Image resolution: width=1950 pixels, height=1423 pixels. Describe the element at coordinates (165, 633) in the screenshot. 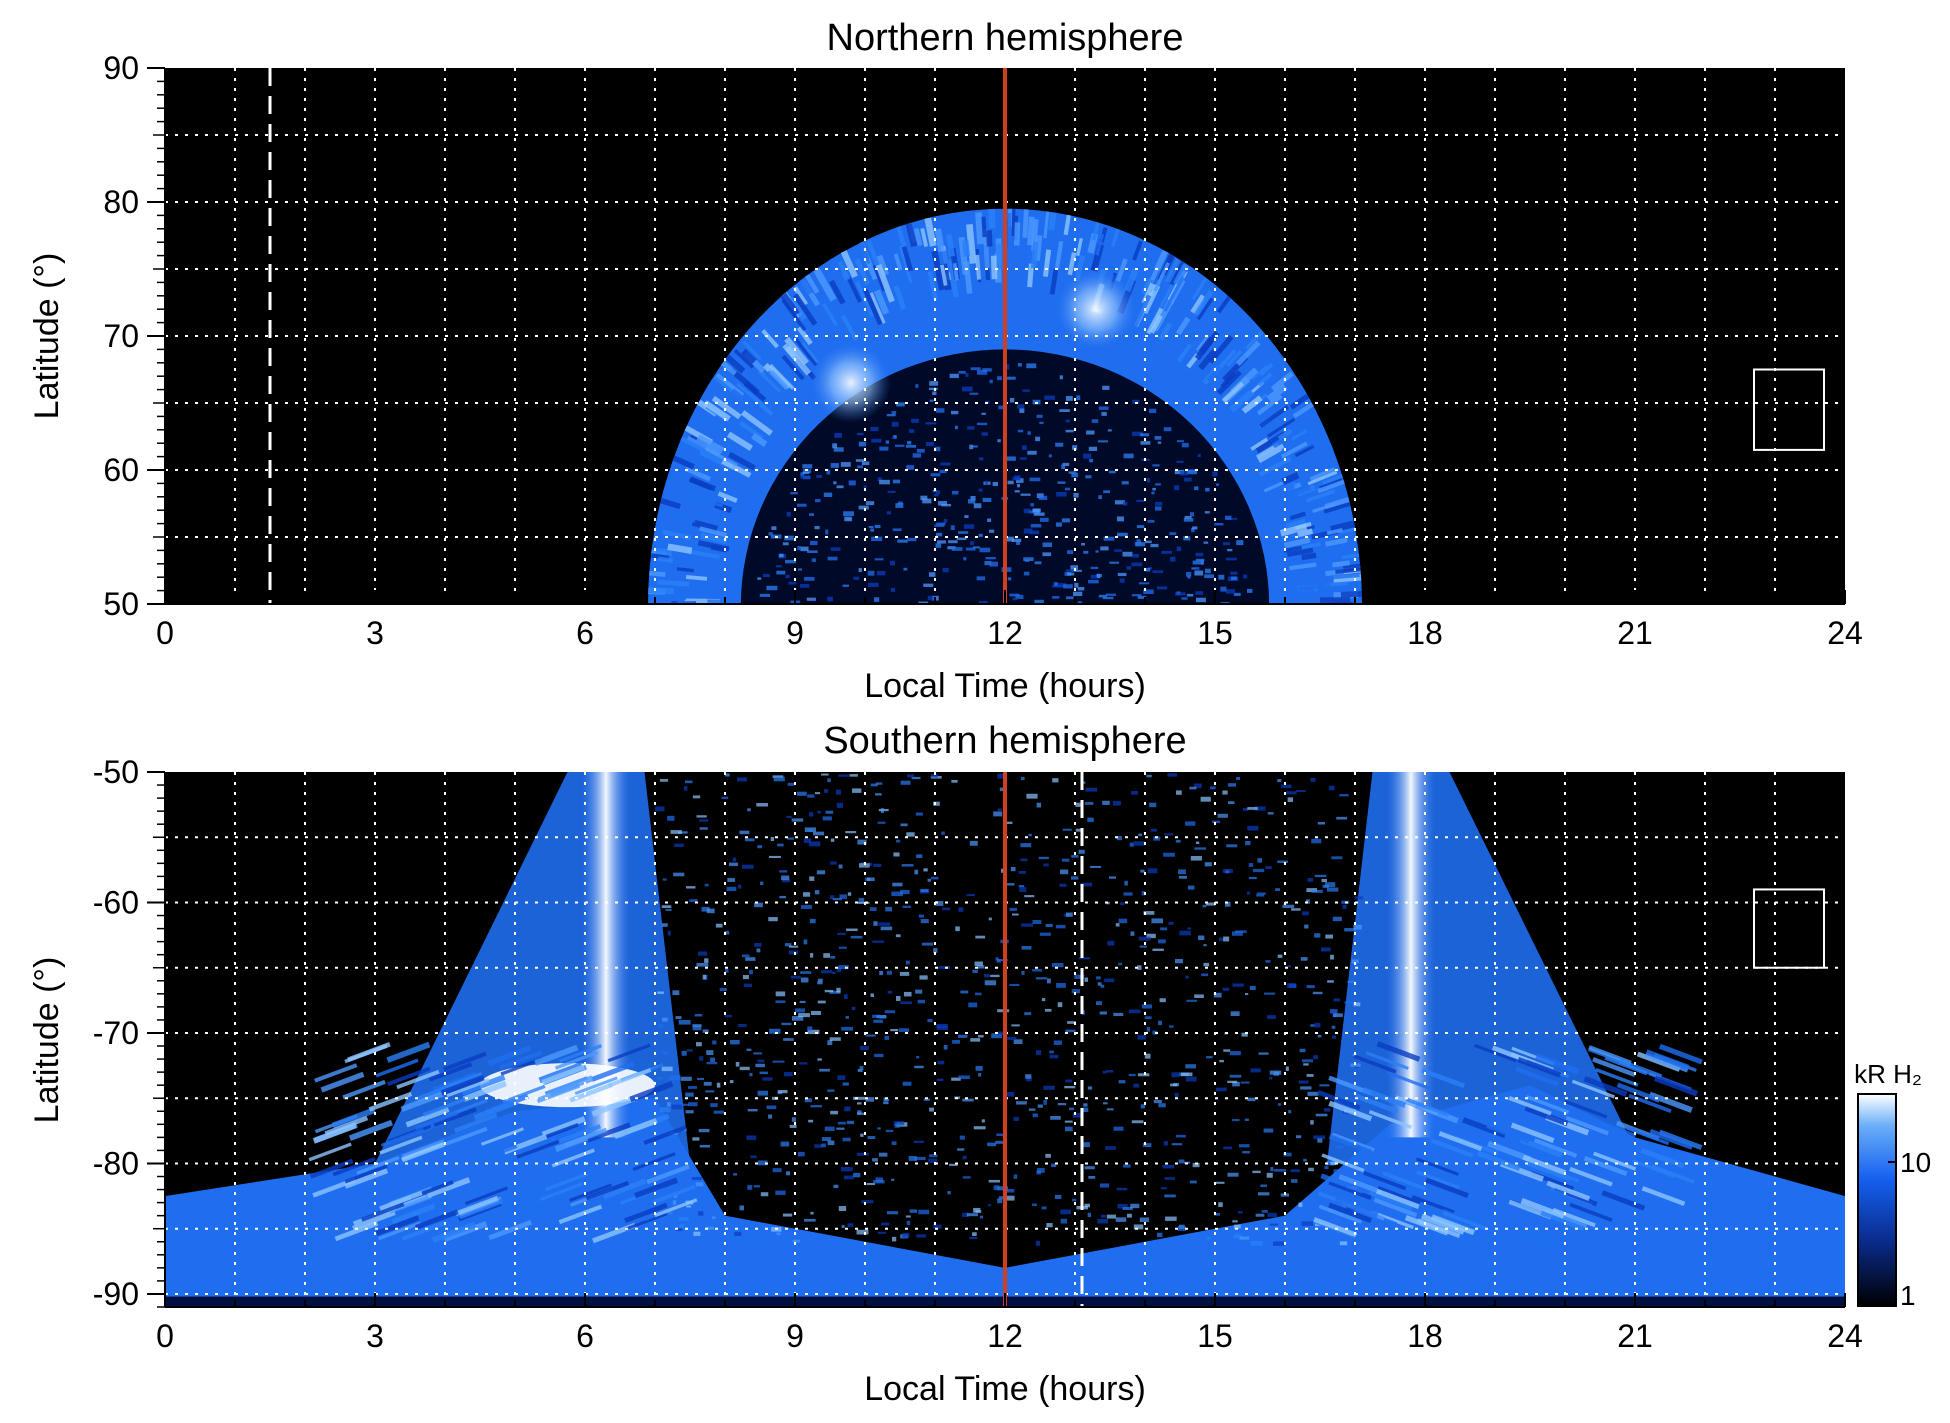

I see `north-x-tick-label: 0` at that location.